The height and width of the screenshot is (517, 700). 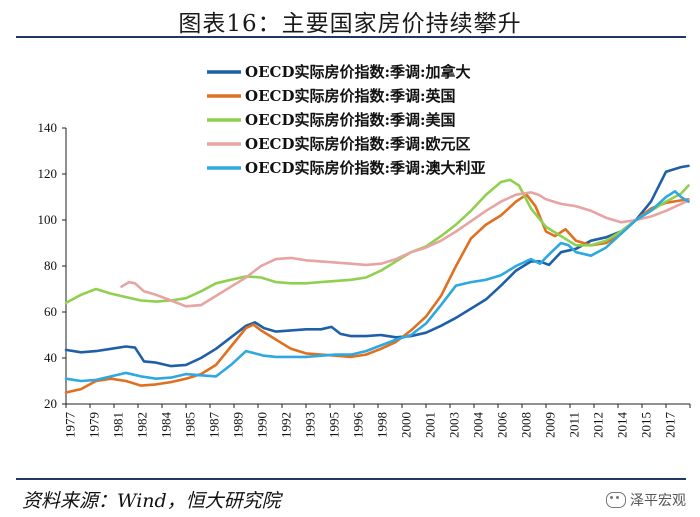 What do you see at coordinates (382, 425) in the screenshot?
I see `x-tick-label: 1998` at bounding box center [382, 425].